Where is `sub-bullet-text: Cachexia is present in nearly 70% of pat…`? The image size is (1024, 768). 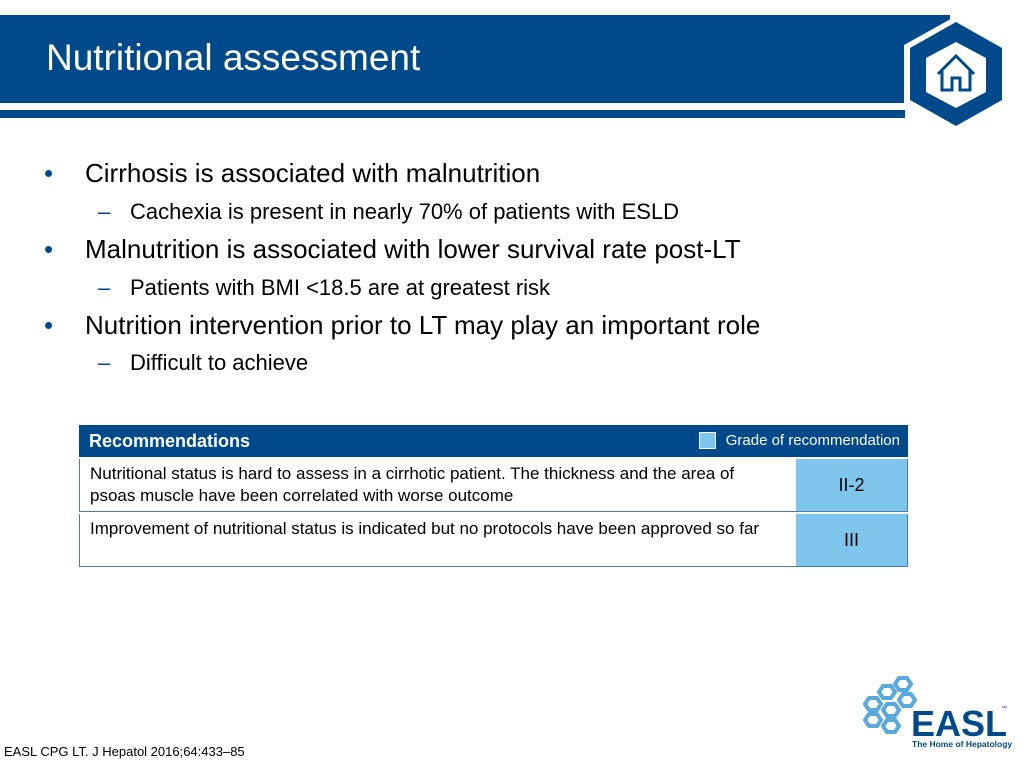
sub-bullet-text: Cachexia is present in nearly 70% of pat… is located at coordinates (405, 211).